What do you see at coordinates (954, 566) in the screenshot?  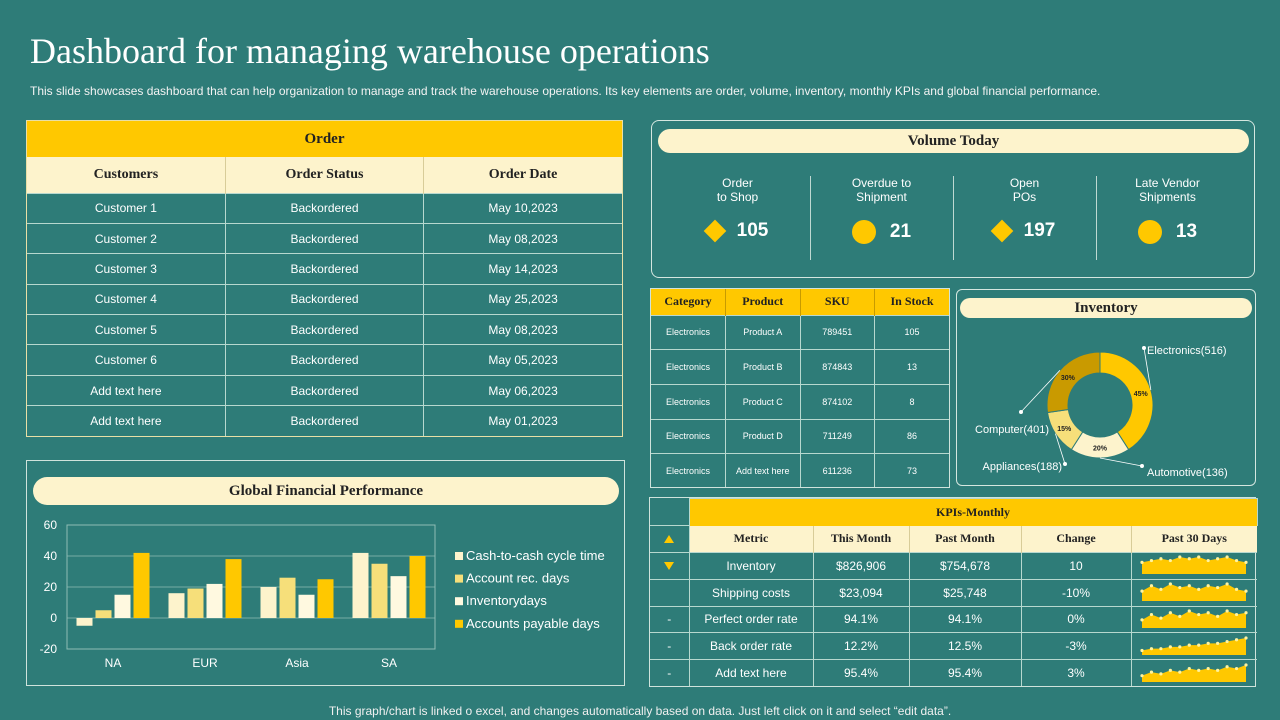 I see `table-row: Inventory $826,906 $754,678 10` at bounding box center [954, 566].